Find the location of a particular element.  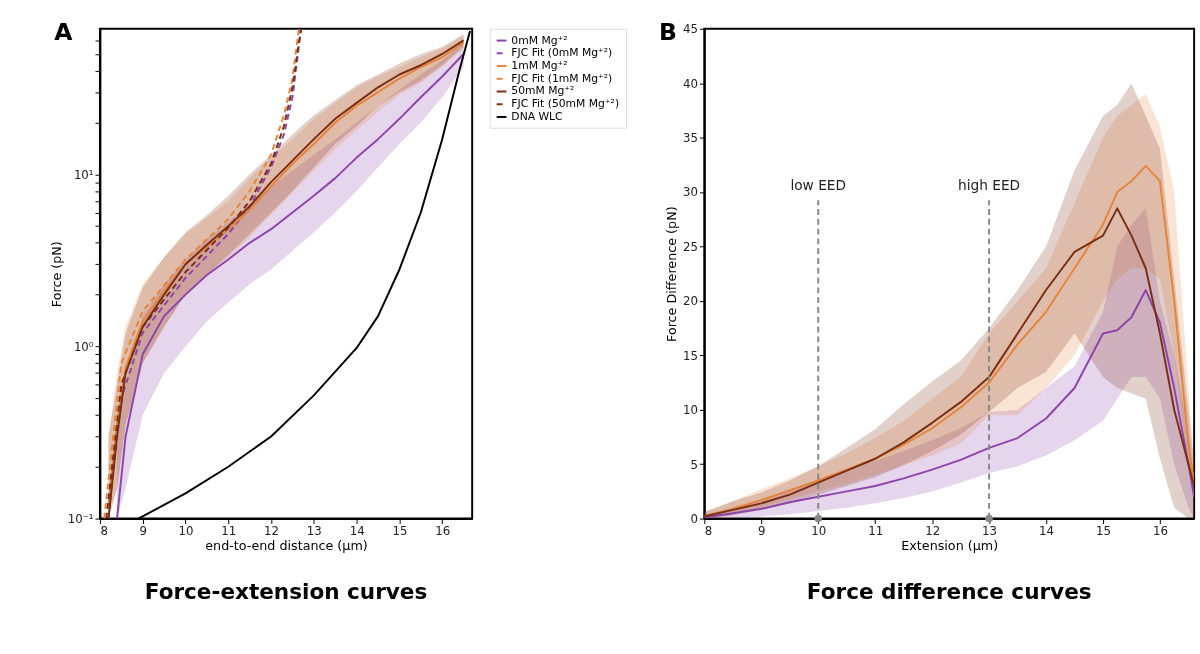

y-tick-label: 10⁻¹ is located at coordinates (80, 519).